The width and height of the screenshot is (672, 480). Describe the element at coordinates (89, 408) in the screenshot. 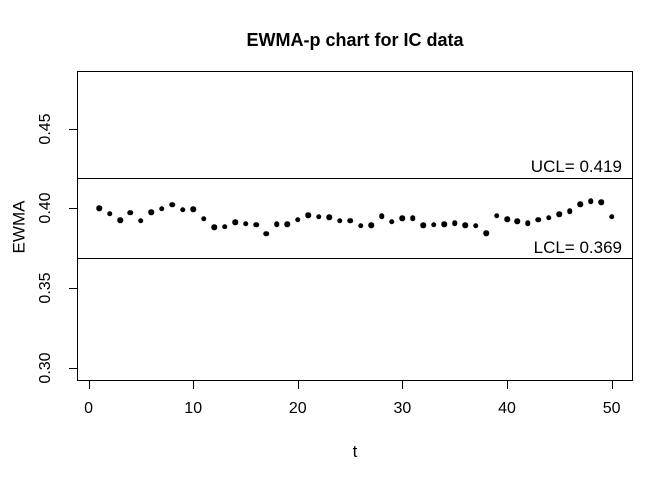

I see `x-axis-tick-label: 0` at that location.